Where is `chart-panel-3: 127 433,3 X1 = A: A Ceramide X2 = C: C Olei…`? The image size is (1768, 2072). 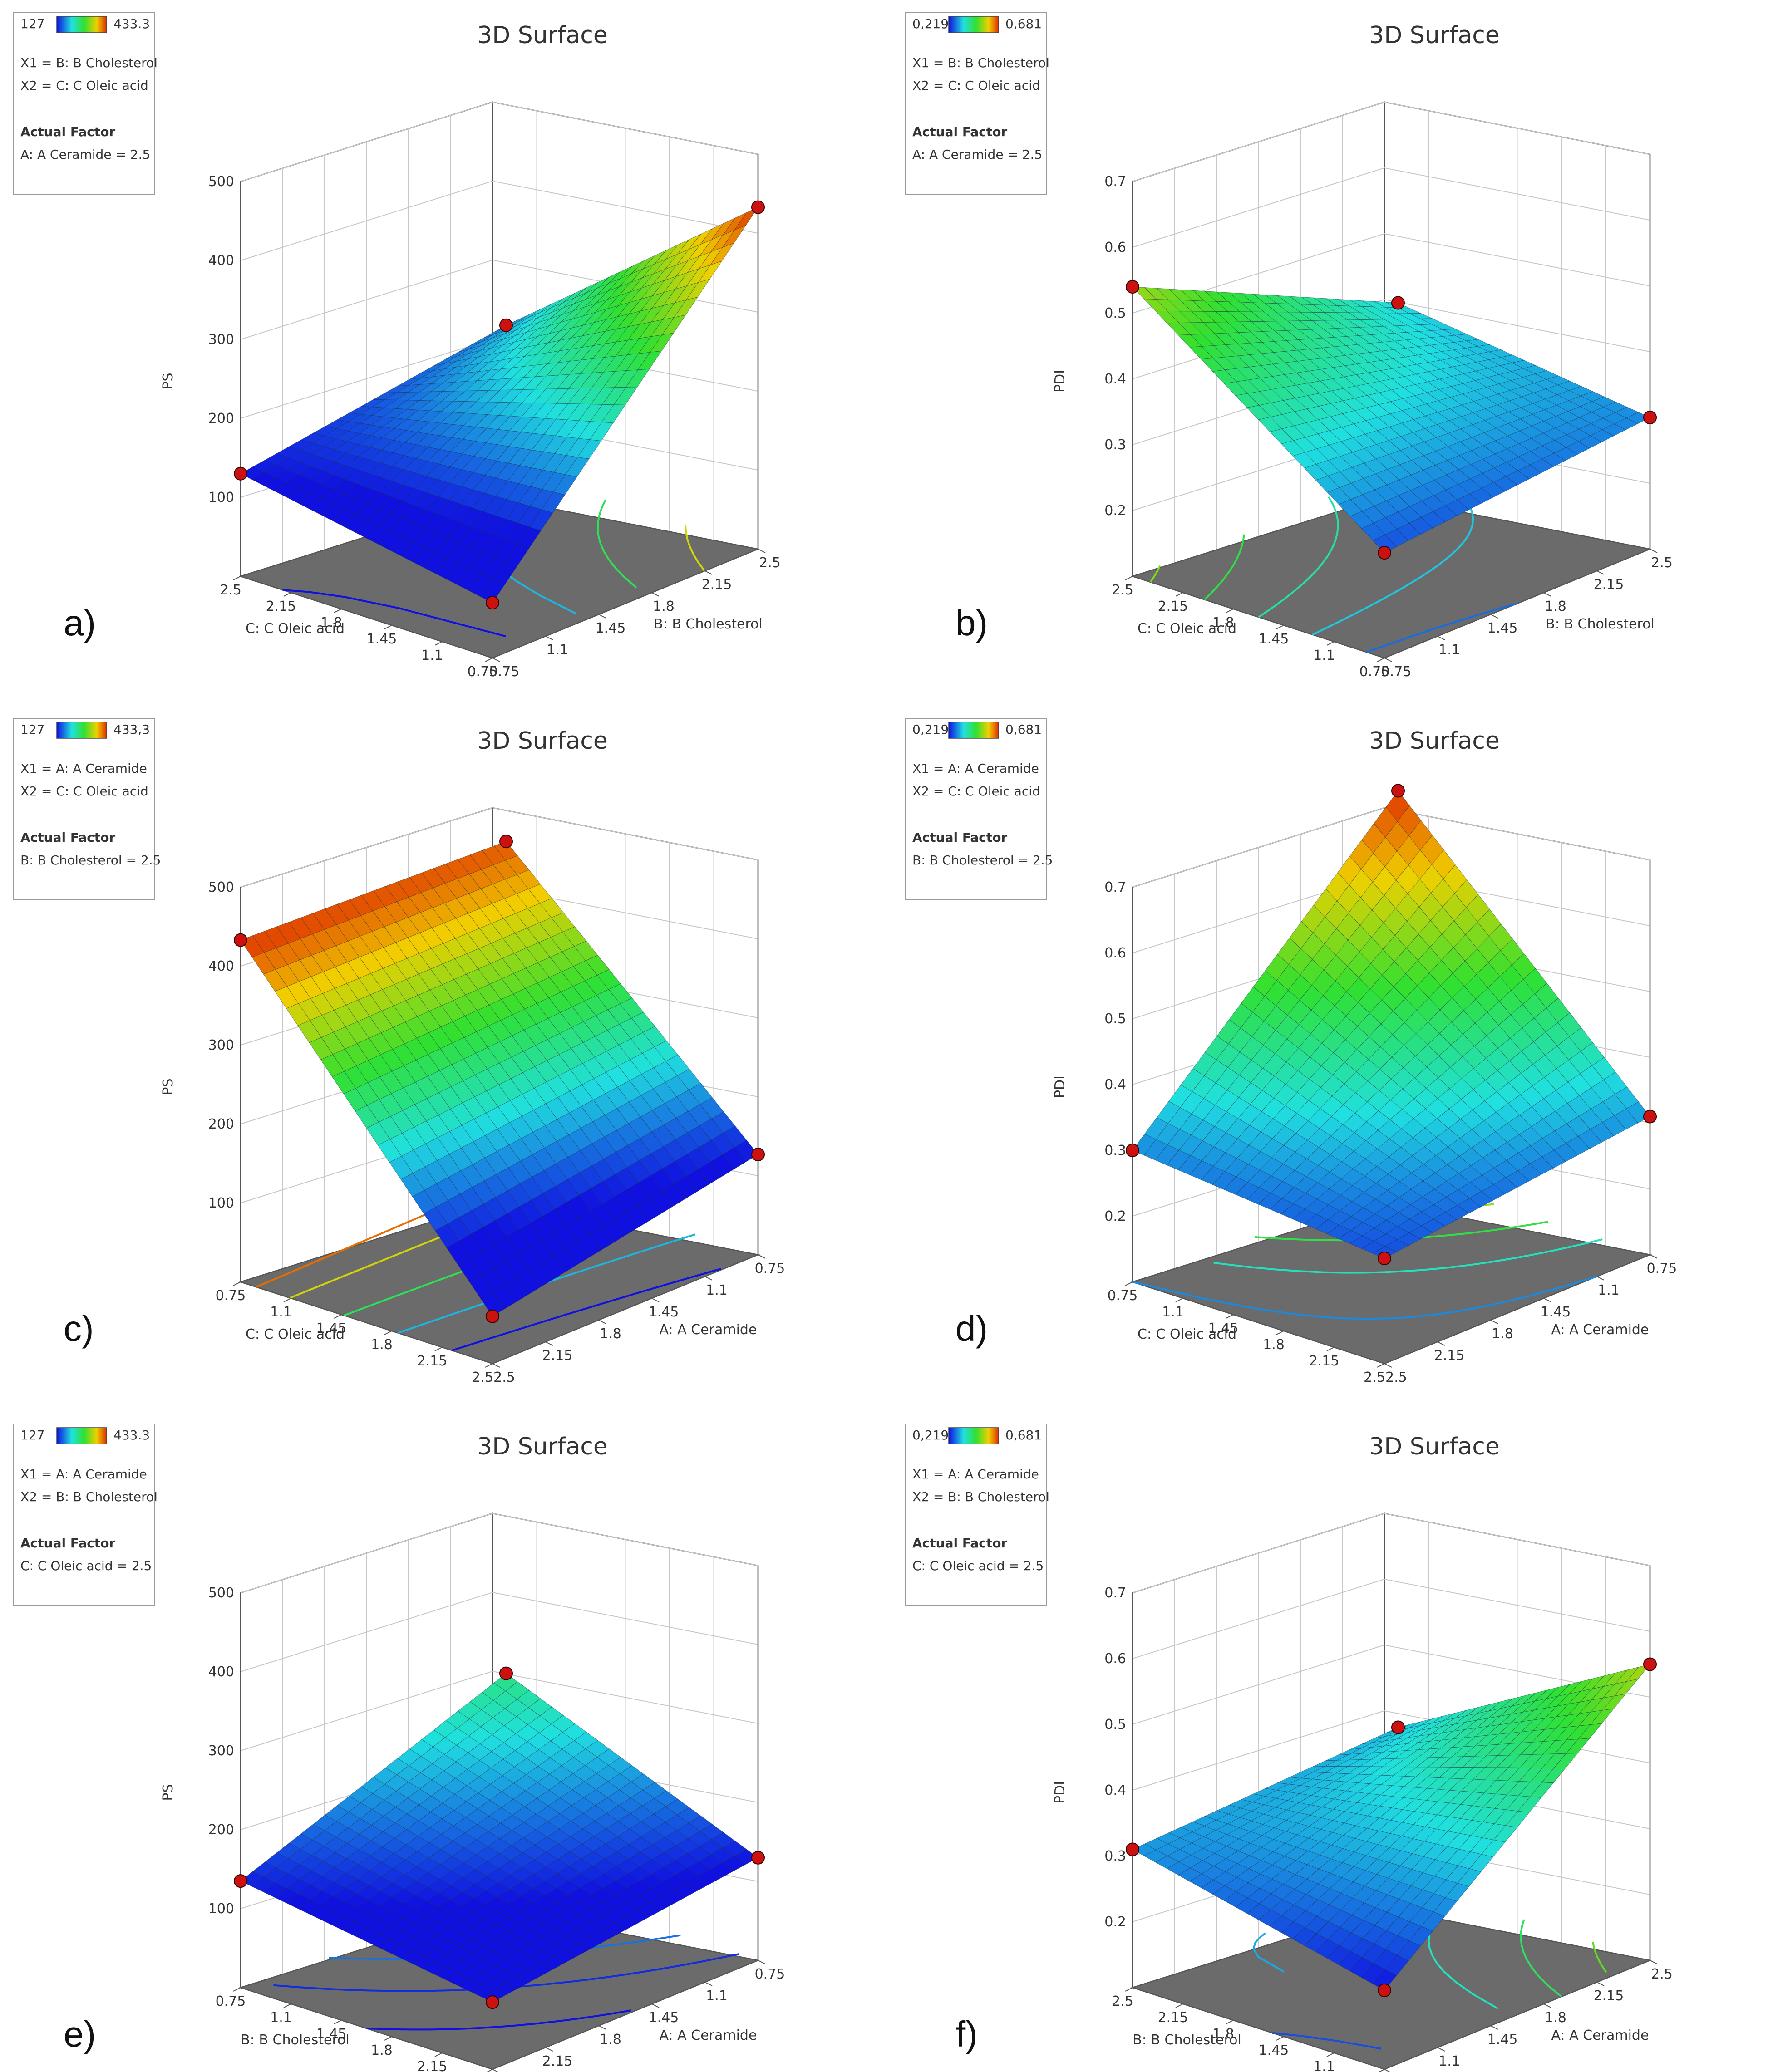
chart-panel-3: 127 433,3 X1 = A: A Ceramide X2 = C: C Olei… is located at coordinates (399, 1051).